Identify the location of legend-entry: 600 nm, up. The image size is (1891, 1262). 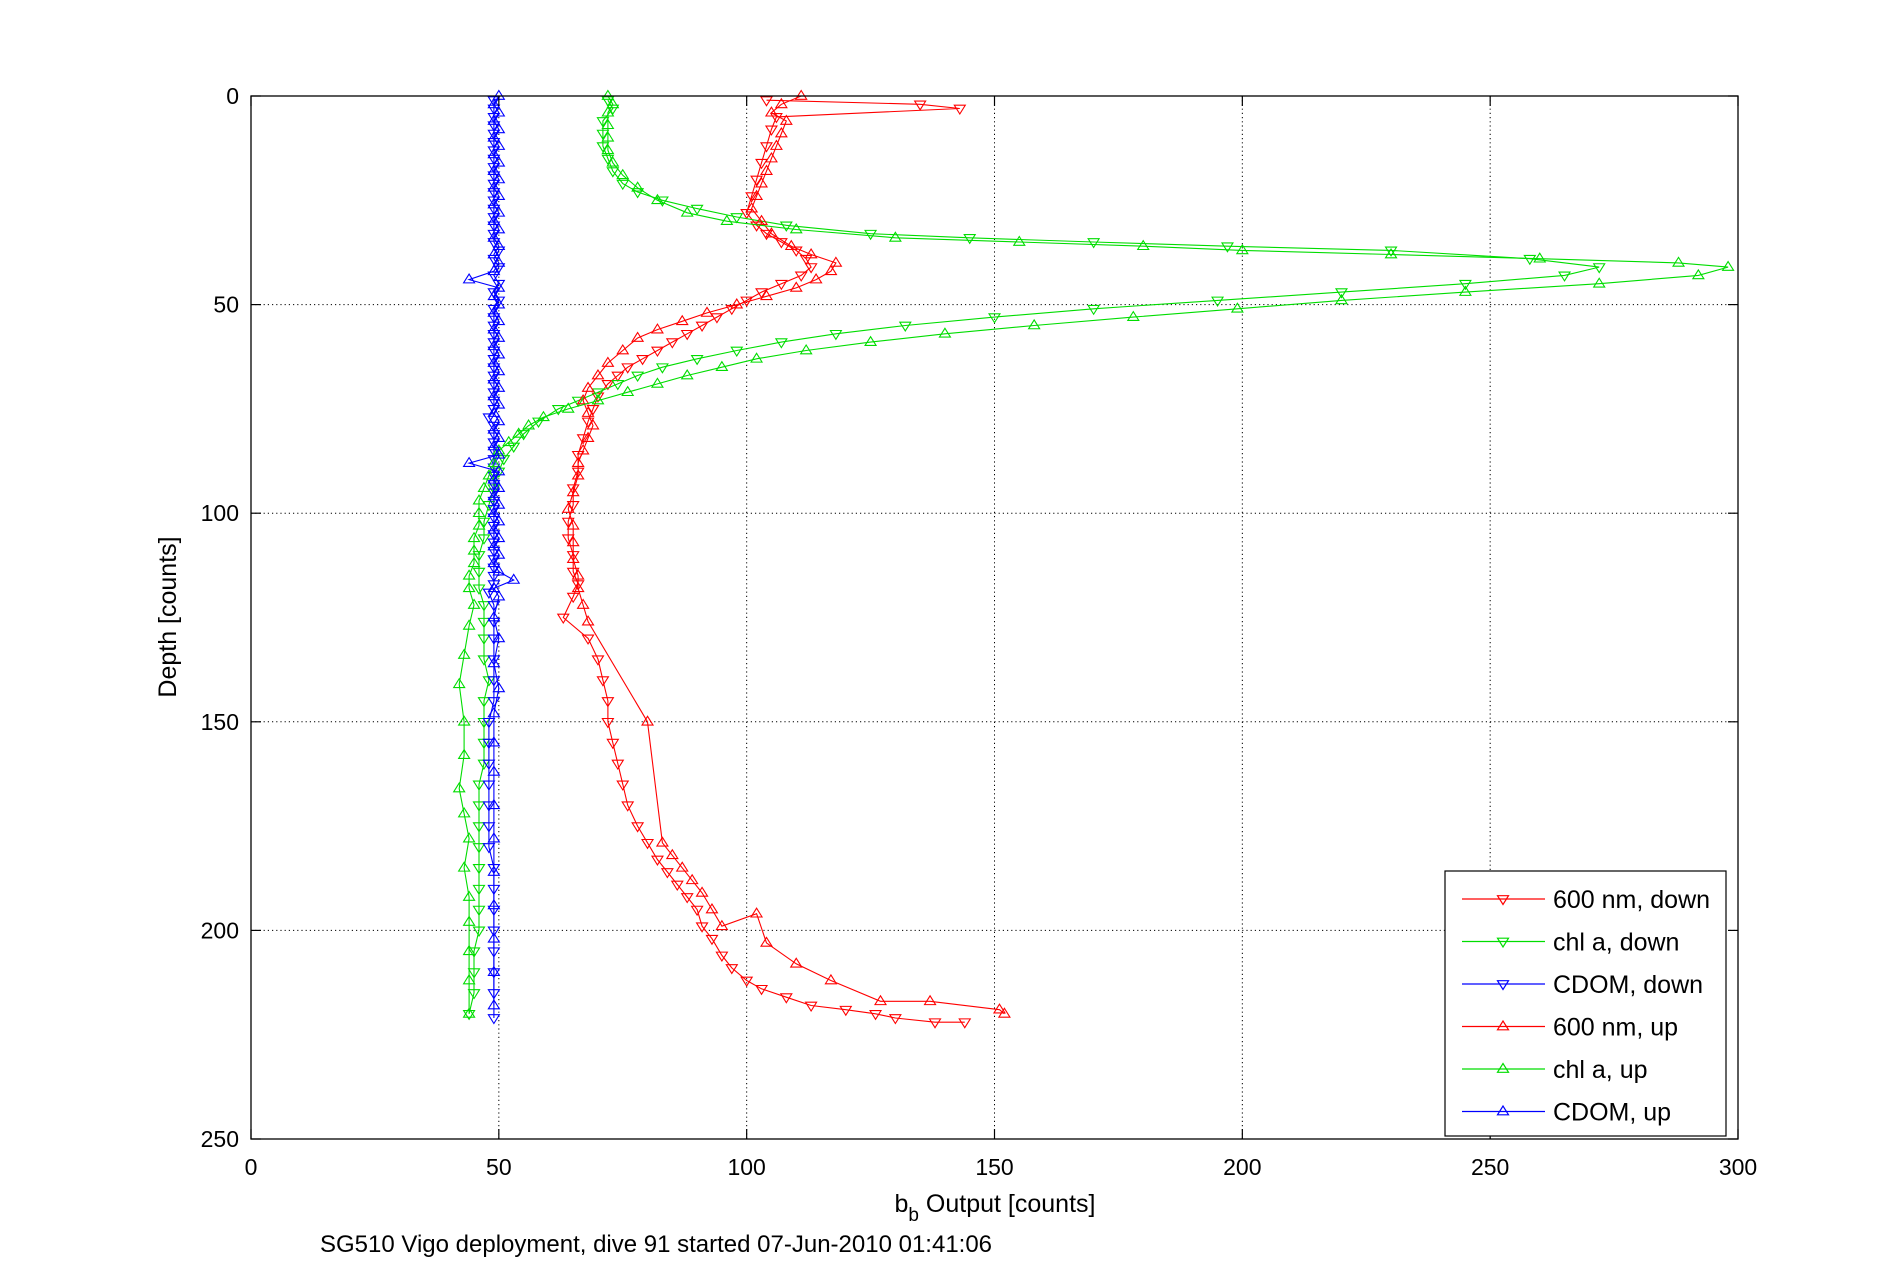
(1570, 1028).